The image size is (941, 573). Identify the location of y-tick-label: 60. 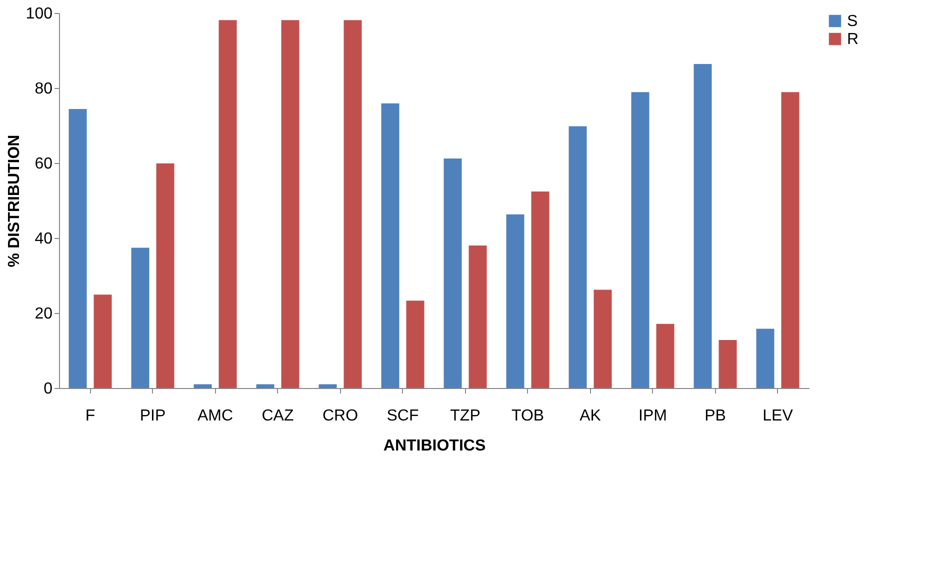
(43, 164).